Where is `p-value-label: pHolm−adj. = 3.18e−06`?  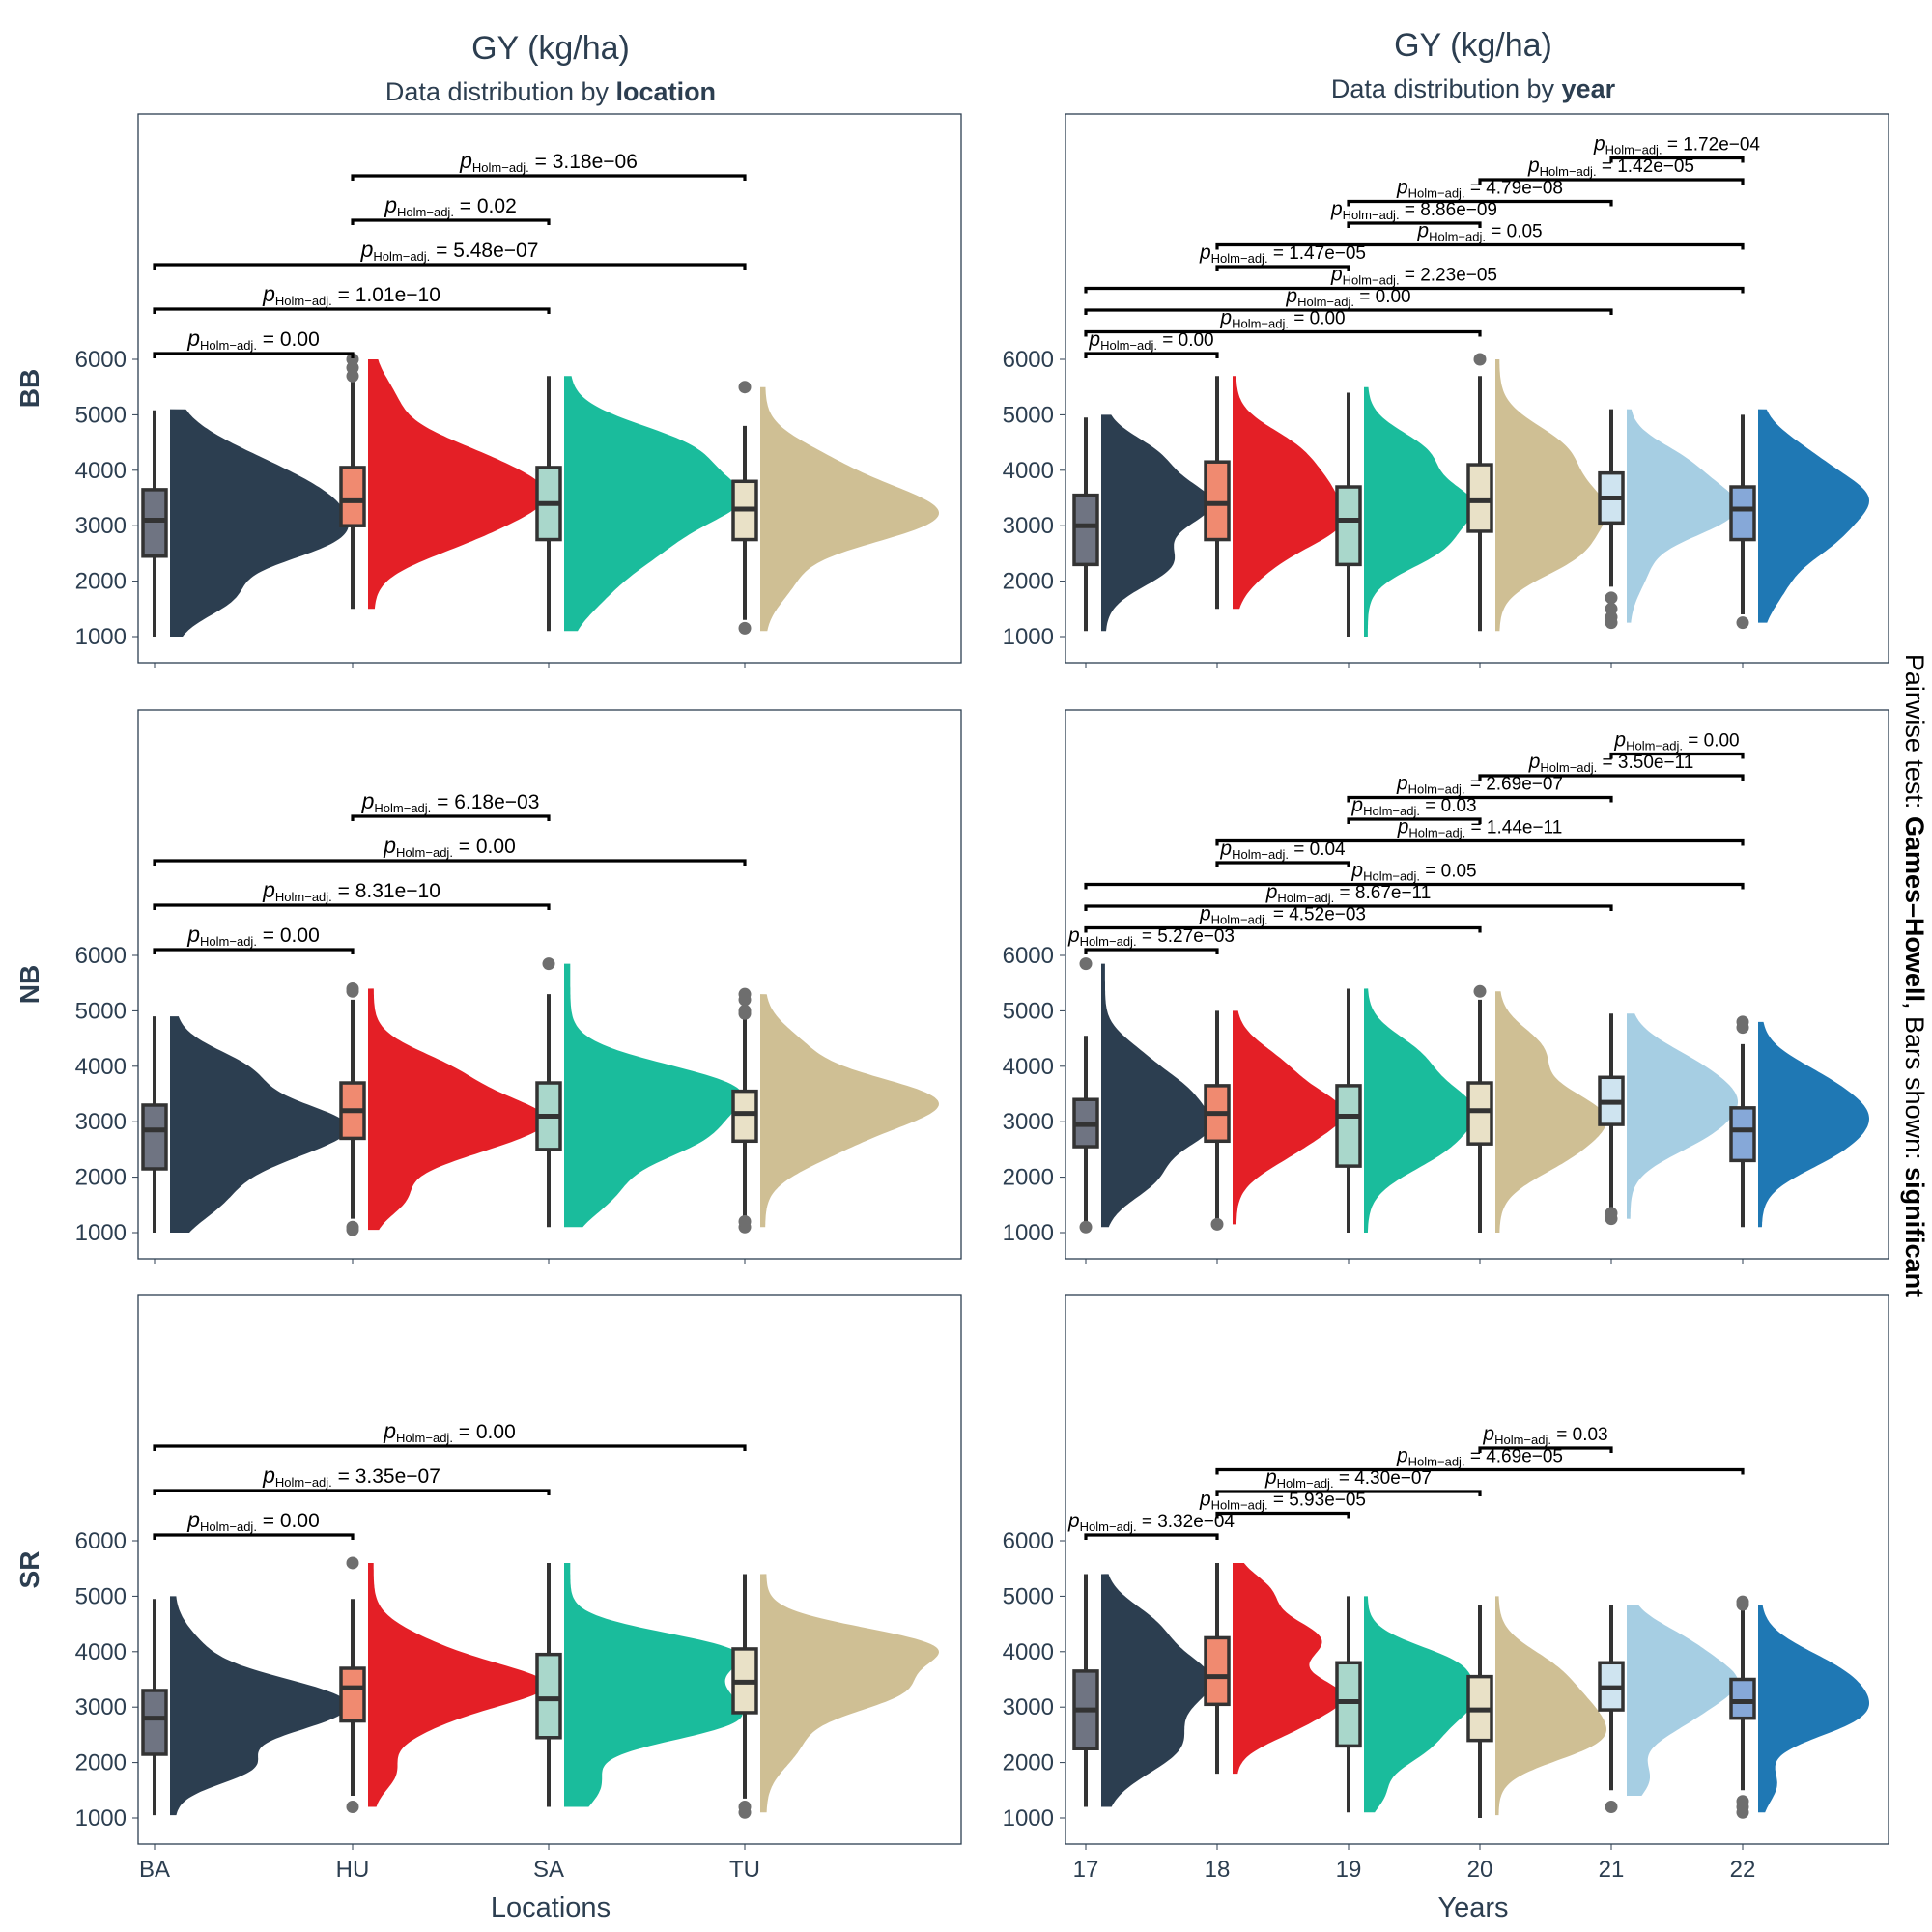 p-value-label: pHolm−adj. = 3.18e−06 is located at coordinates (548, 161).